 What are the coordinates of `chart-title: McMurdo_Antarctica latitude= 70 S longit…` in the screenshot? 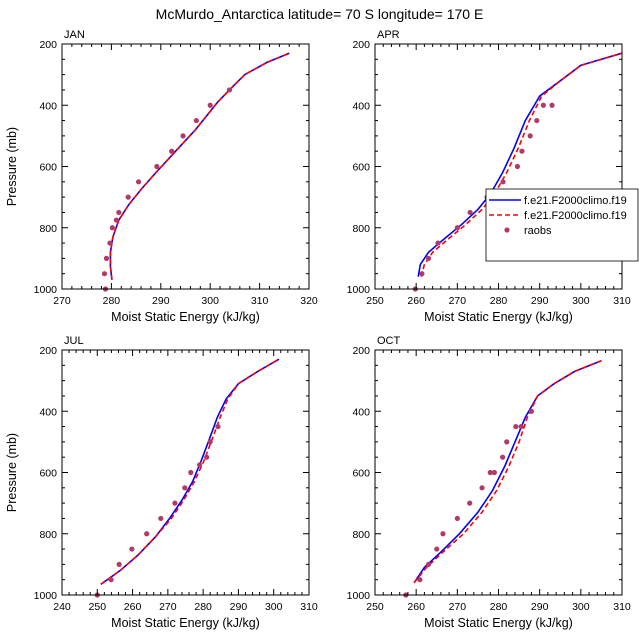 It's located at (320, 14).